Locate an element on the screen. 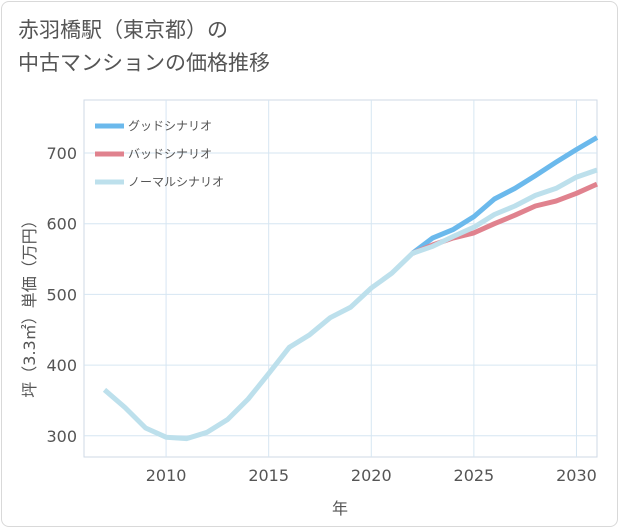  y-tick-label-500: 500 is located at coordinates (61, 294).